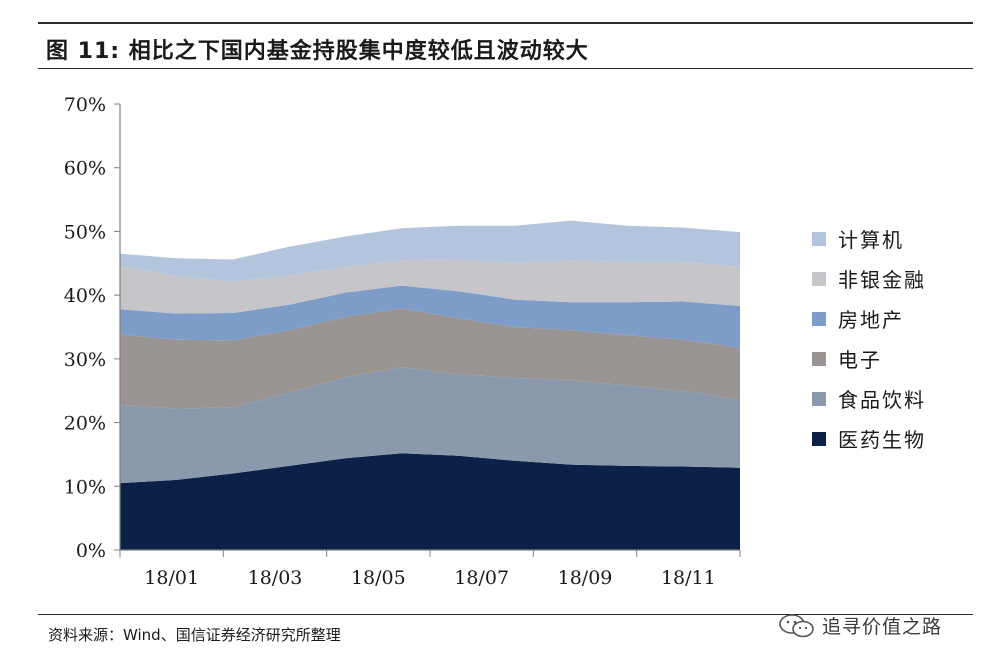 The height and width of the screenshot is (670, 996). Describe the element at coordinates (860, 360) in the screenshot. I see `legend-label: 电子` at that location.